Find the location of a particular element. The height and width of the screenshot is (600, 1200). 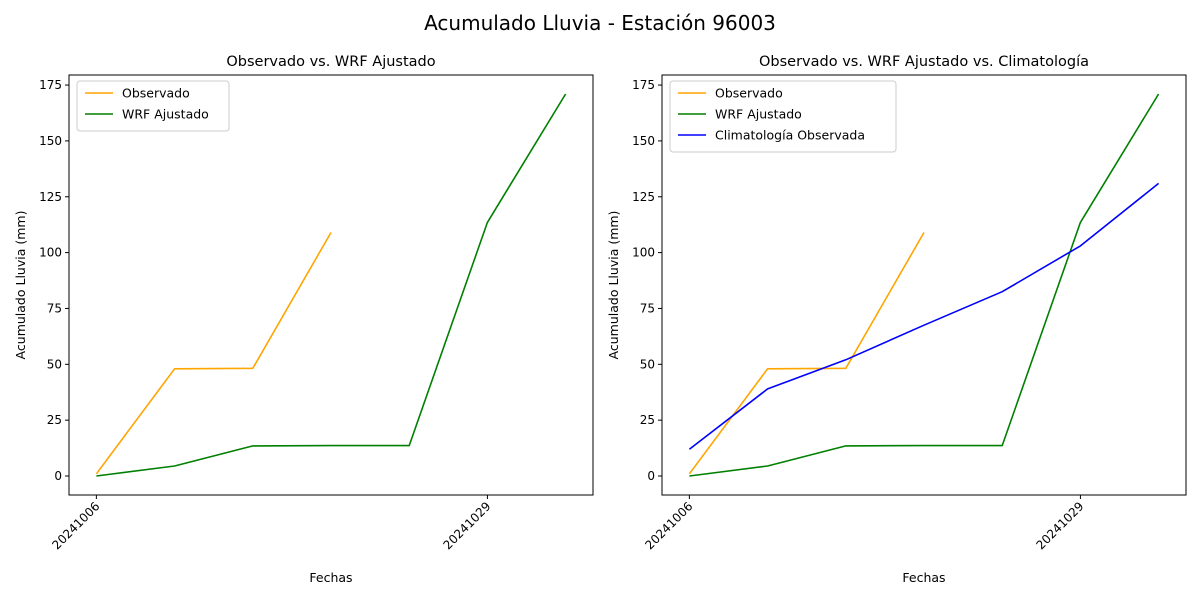

right-y-tick-label: 0 is located at coordinates (651, 476).